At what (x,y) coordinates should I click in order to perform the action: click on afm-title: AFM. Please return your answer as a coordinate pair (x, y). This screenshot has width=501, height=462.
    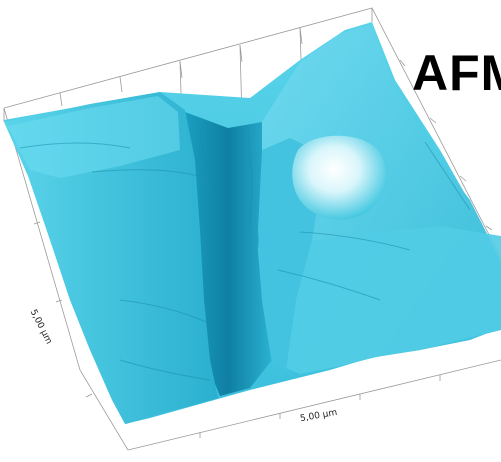
    Looking at the image, I should click on (456, 73).